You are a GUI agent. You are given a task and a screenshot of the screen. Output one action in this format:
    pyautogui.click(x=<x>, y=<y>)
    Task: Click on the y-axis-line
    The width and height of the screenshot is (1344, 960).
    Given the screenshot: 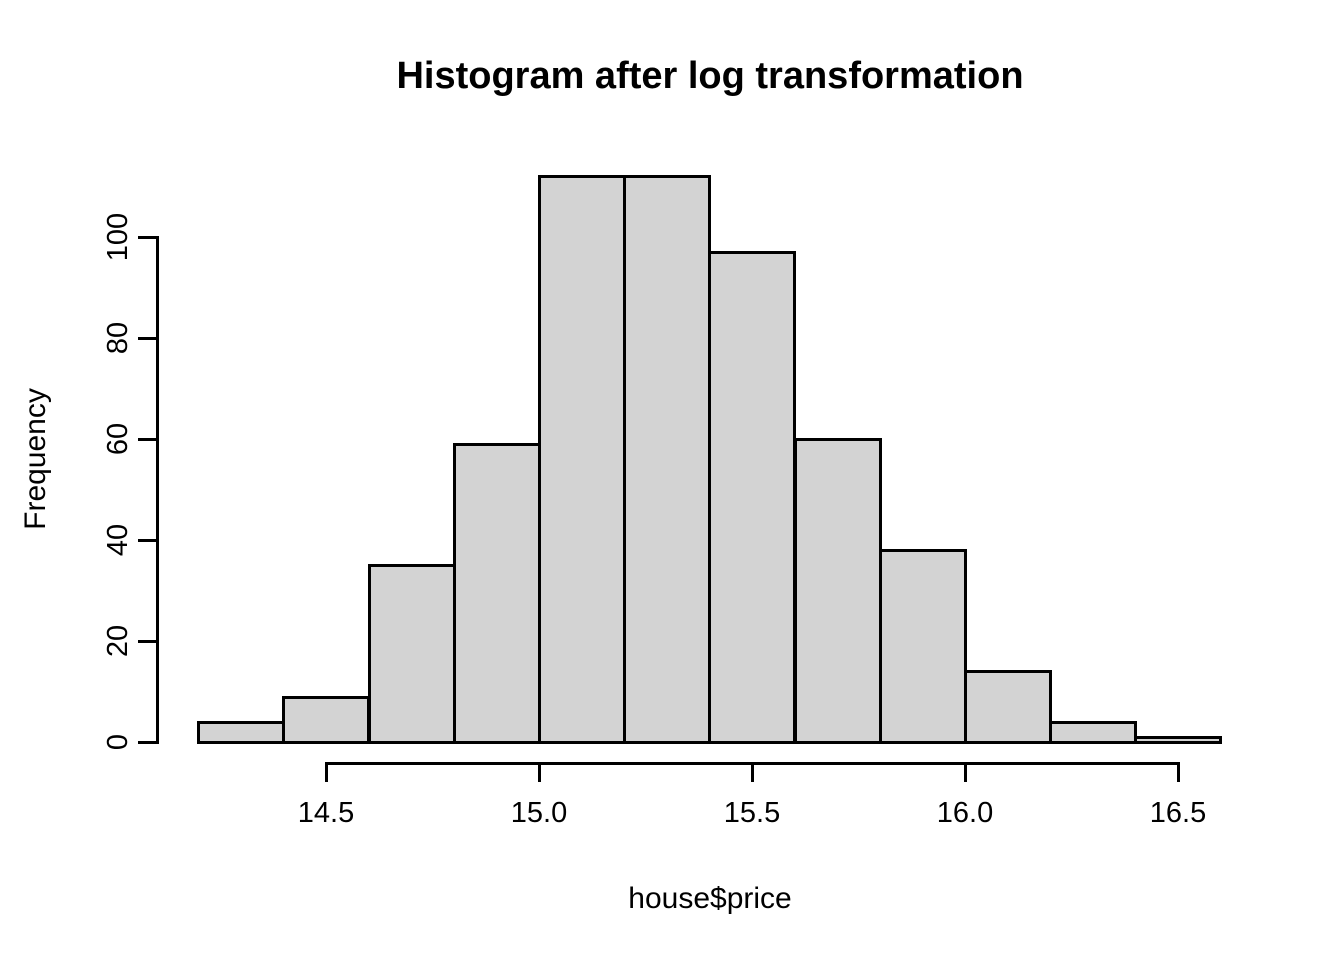 What is the action you would take?
    pyautogui.click(x=157, y=490)
    